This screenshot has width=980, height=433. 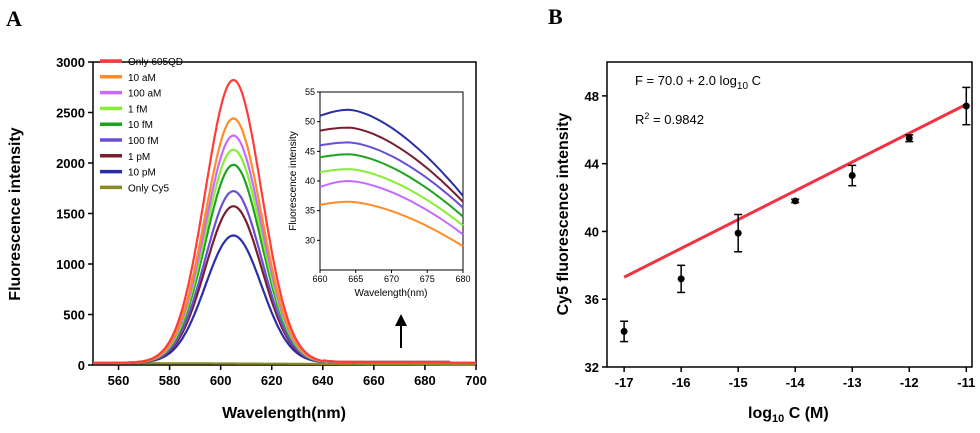 I want to click on inset-y-tick-label: 45, so click(x=310, y=151).